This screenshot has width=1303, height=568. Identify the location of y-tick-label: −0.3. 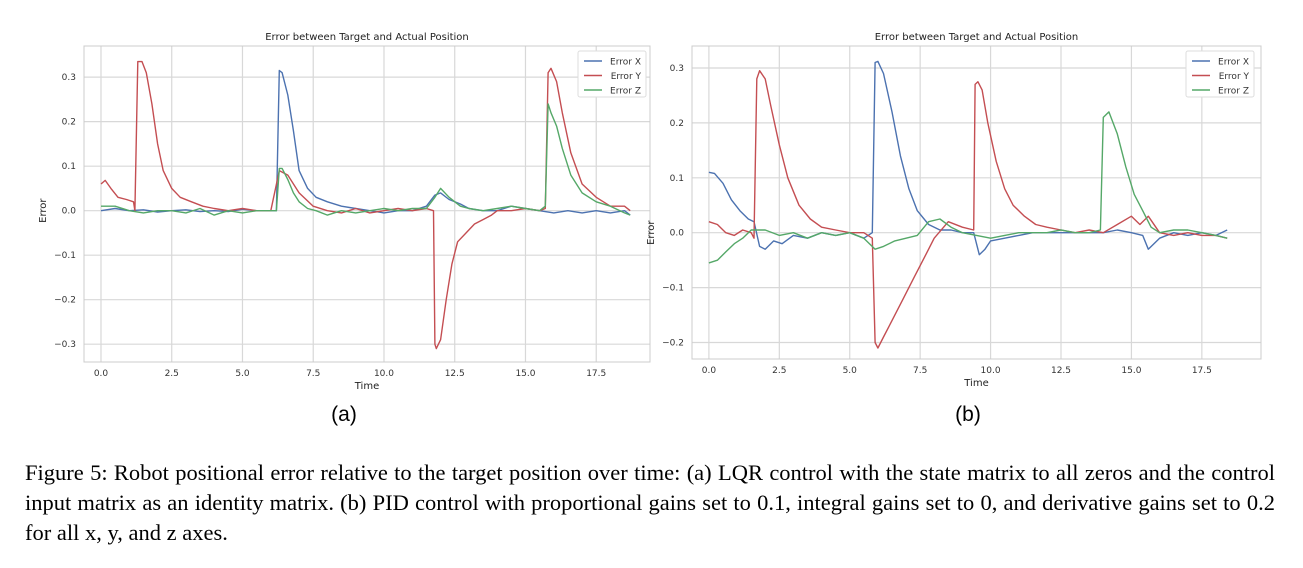
(65, 345).